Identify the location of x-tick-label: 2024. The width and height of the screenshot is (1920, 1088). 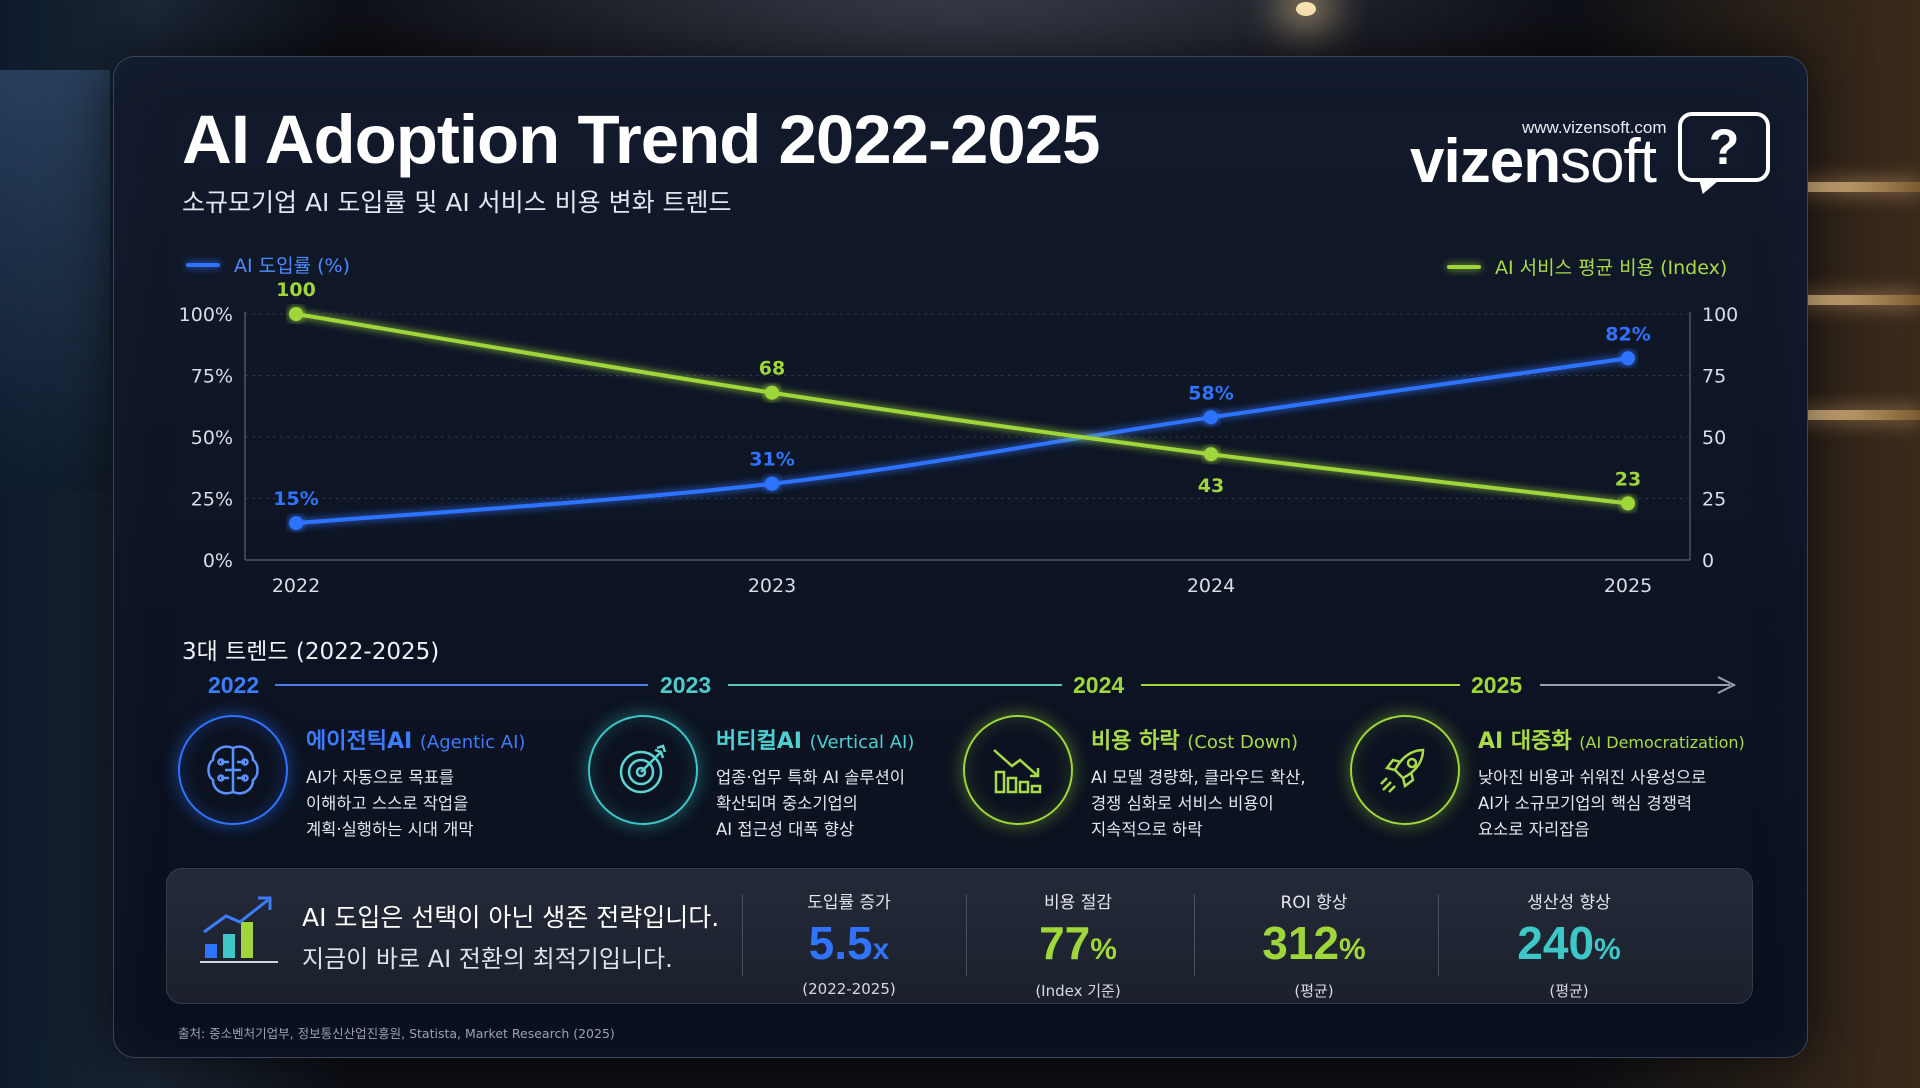
(1211, 586).